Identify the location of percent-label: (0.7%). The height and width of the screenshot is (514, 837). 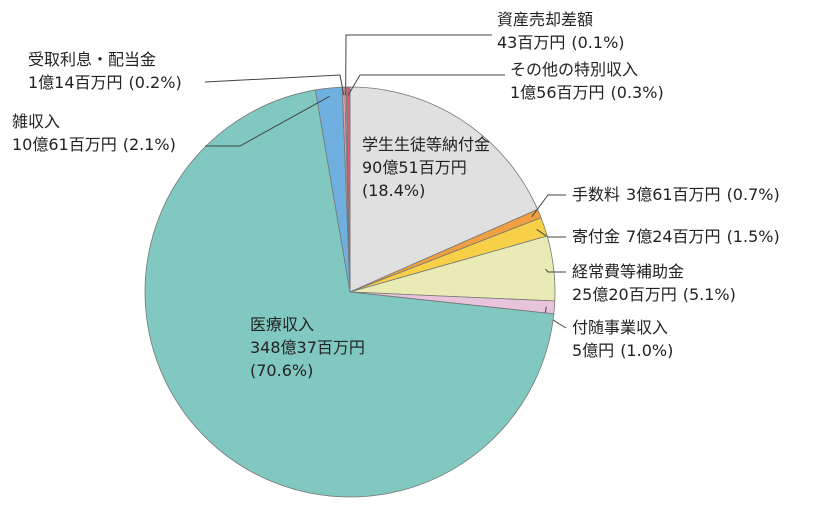
(753, 194).